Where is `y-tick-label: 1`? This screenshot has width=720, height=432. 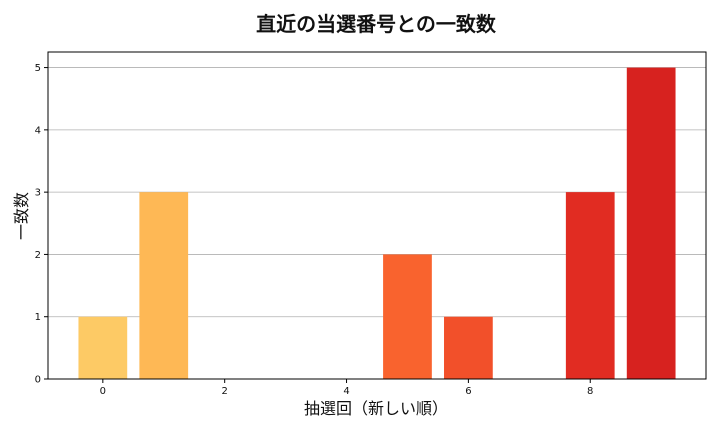 y-tick-label: 1 is located at coordinates (38, 317).